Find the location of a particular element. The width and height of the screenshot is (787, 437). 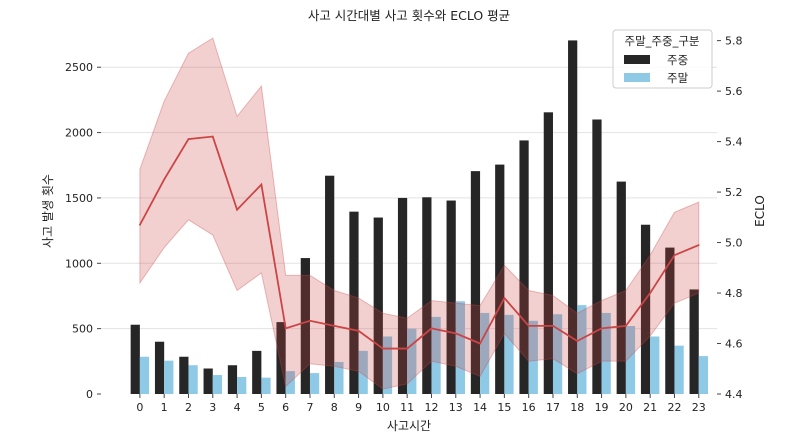

x-tick-label-19: 19 is located at coordinates (602, 407).